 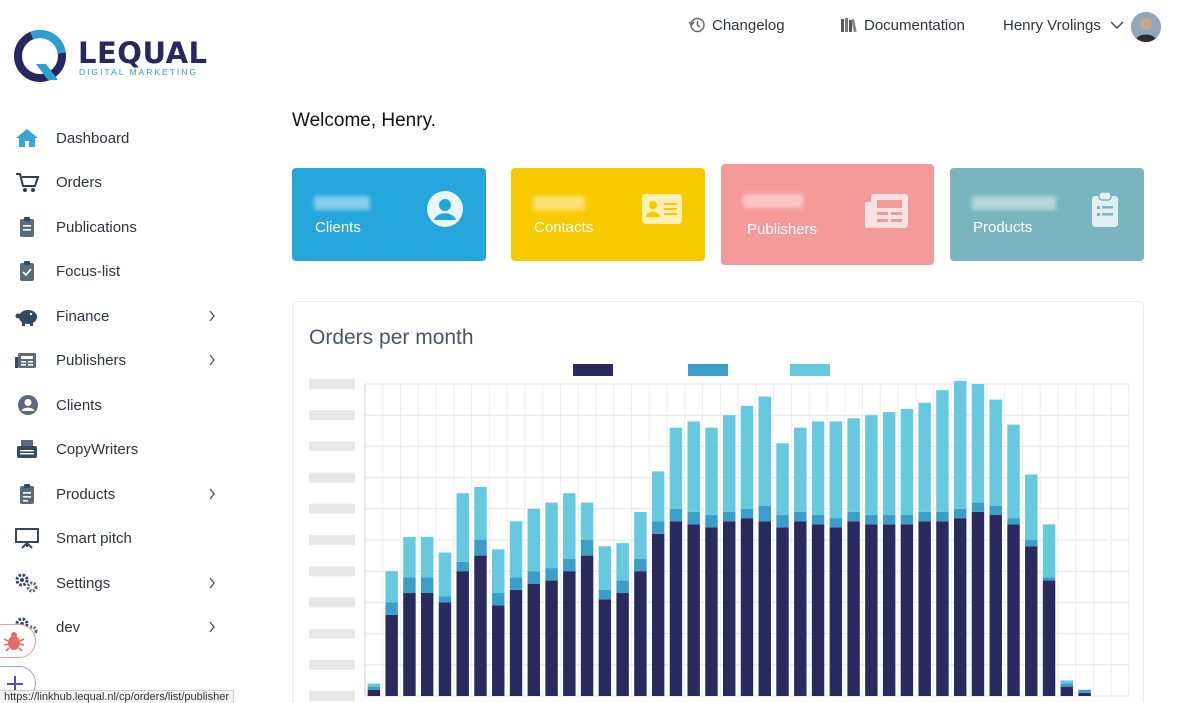 I want to click on sidebar-item-label: Clients, so click(x=79, y=405).